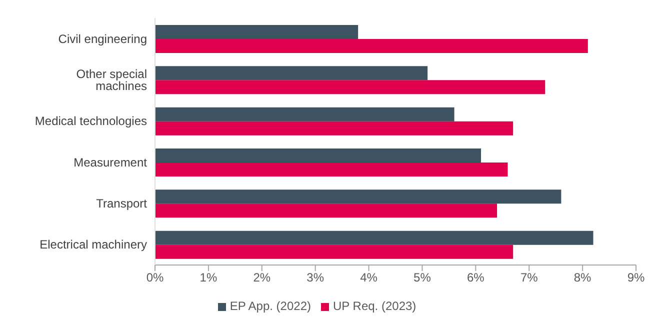 The height and width of the screenshot is (321, 650). I want to click on x-tick-label: 5%, so click(423, 277).